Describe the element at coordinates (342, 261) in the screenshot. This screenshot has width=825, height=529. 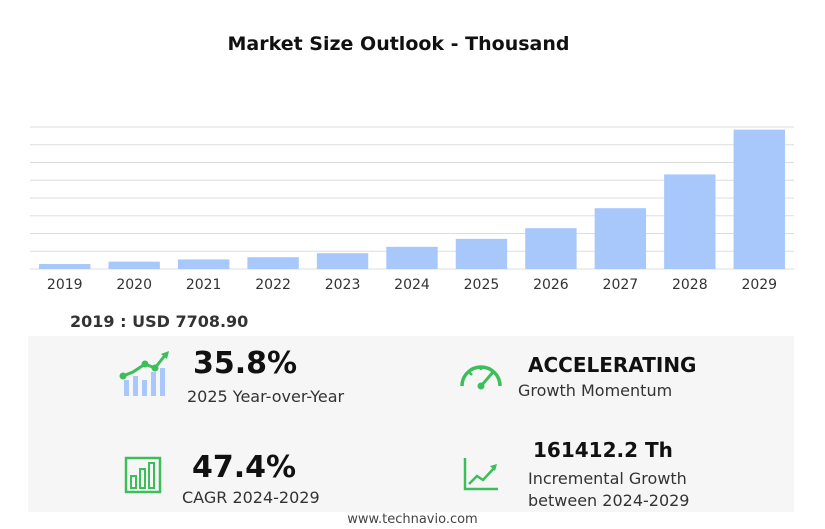
I see `bar-2023` at that location.